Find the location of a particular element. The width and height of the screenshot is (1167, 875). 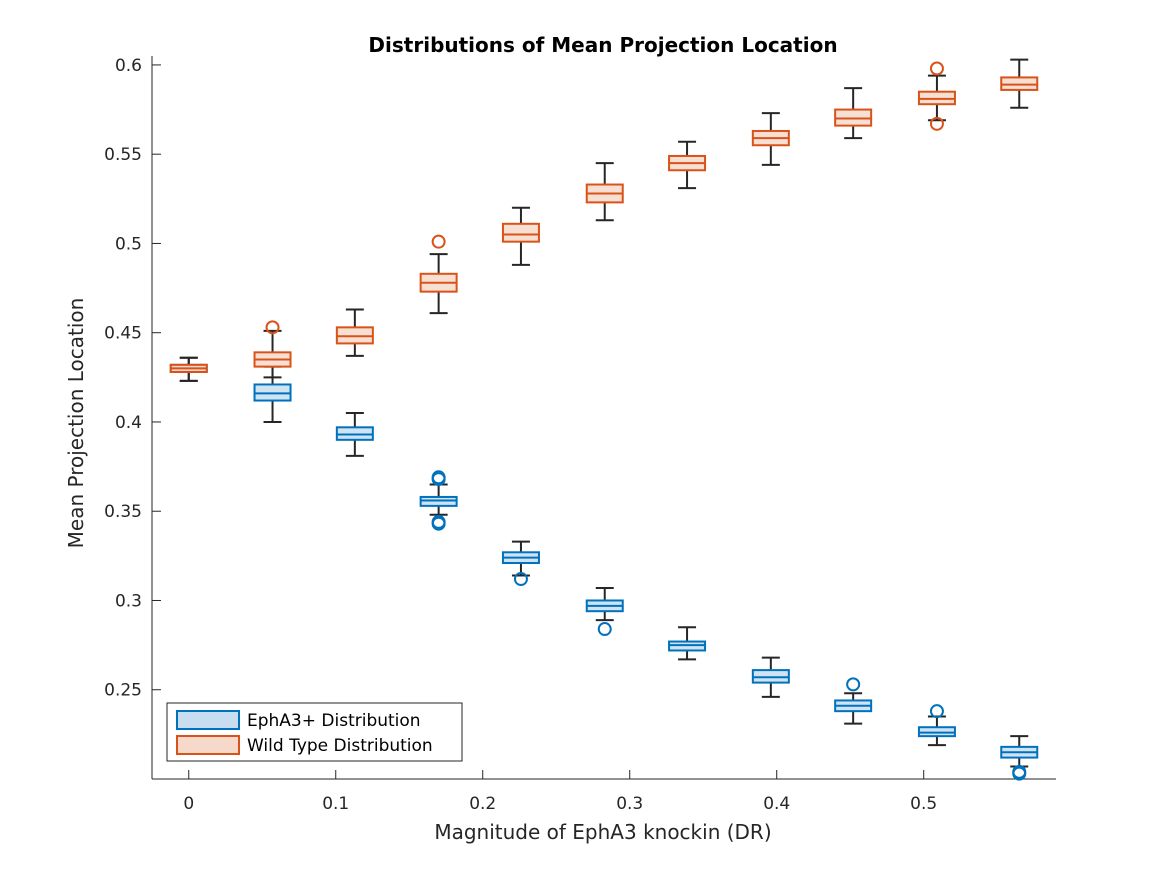

wild-type-box is located at coordinates (520, 232).